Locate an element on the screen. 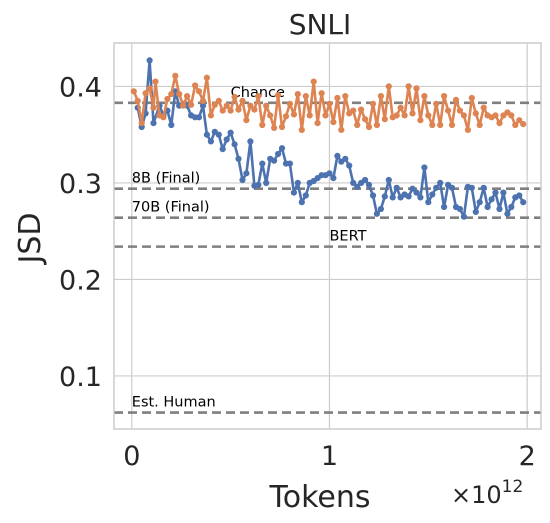 The image size is (550, 523). reference-line-label: 70B (Final) is located at coordinates (171, 208).